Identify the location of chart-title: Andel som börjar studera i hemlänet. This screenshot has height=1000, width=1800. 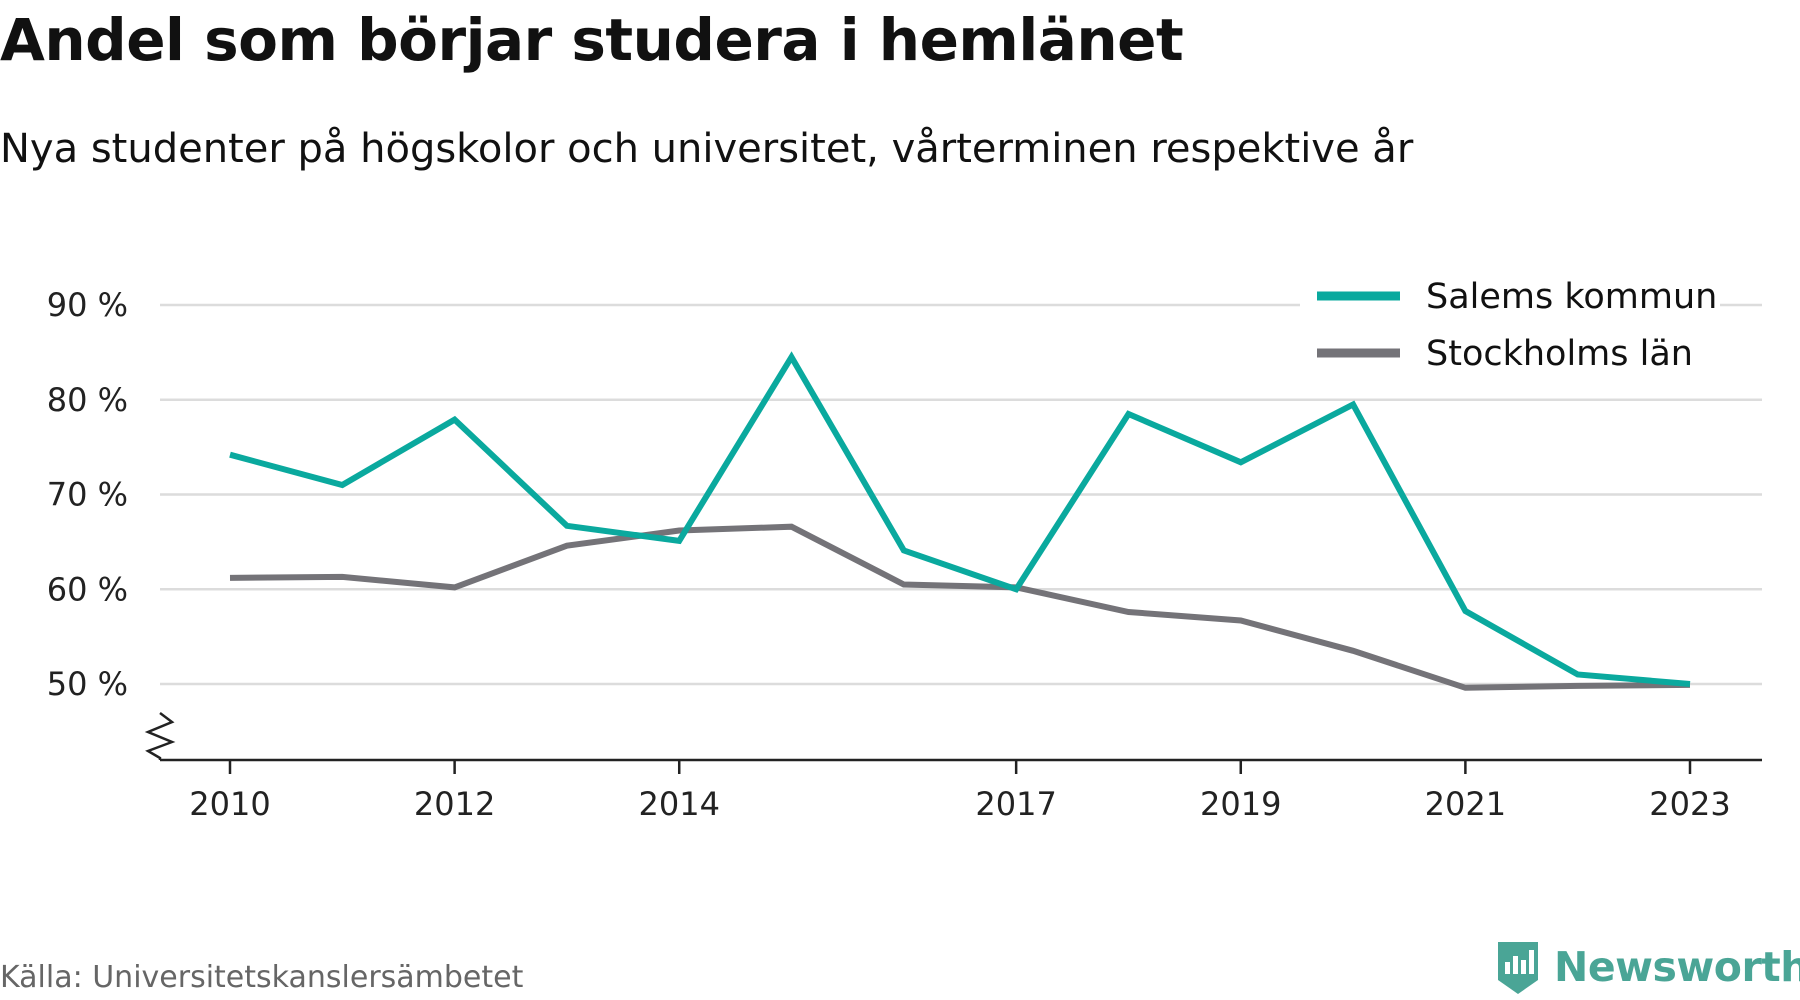
(592, 40).